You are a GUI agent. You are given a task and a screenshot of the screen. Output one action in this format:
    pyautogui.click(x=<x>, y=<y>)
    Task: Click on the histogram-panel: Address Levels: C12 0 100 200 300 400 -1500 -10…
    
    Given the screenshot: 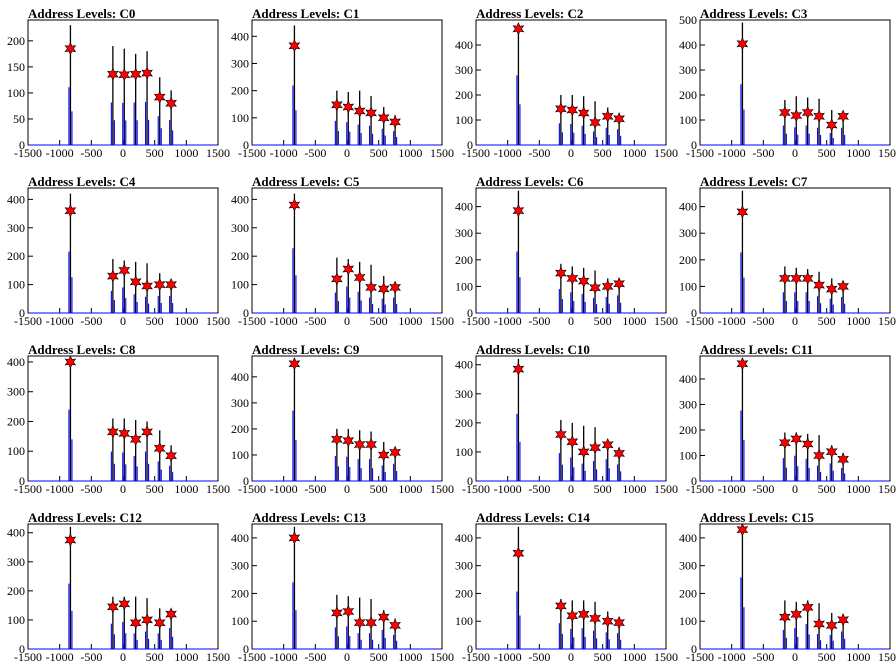 What is the action you would take?
    pyautogui.click(x=115, y=588)
    